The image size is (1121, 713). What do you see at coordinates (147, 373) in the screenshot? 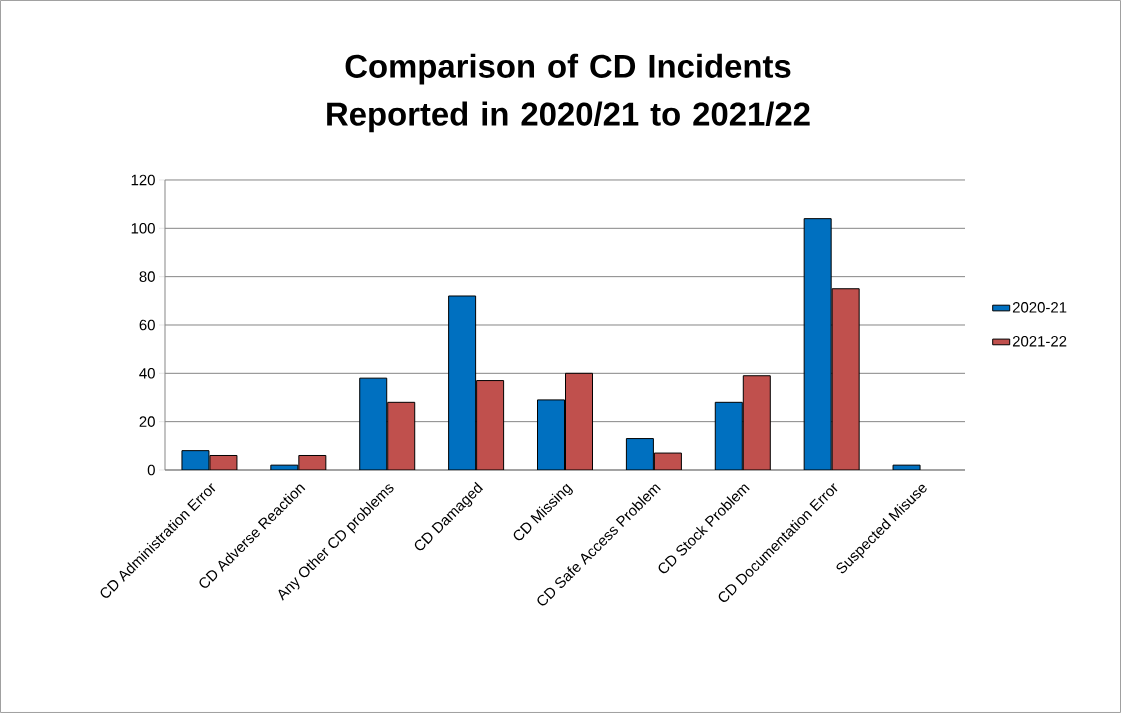
I see `y-tick-label: 40` at bounding box center [147, 373].